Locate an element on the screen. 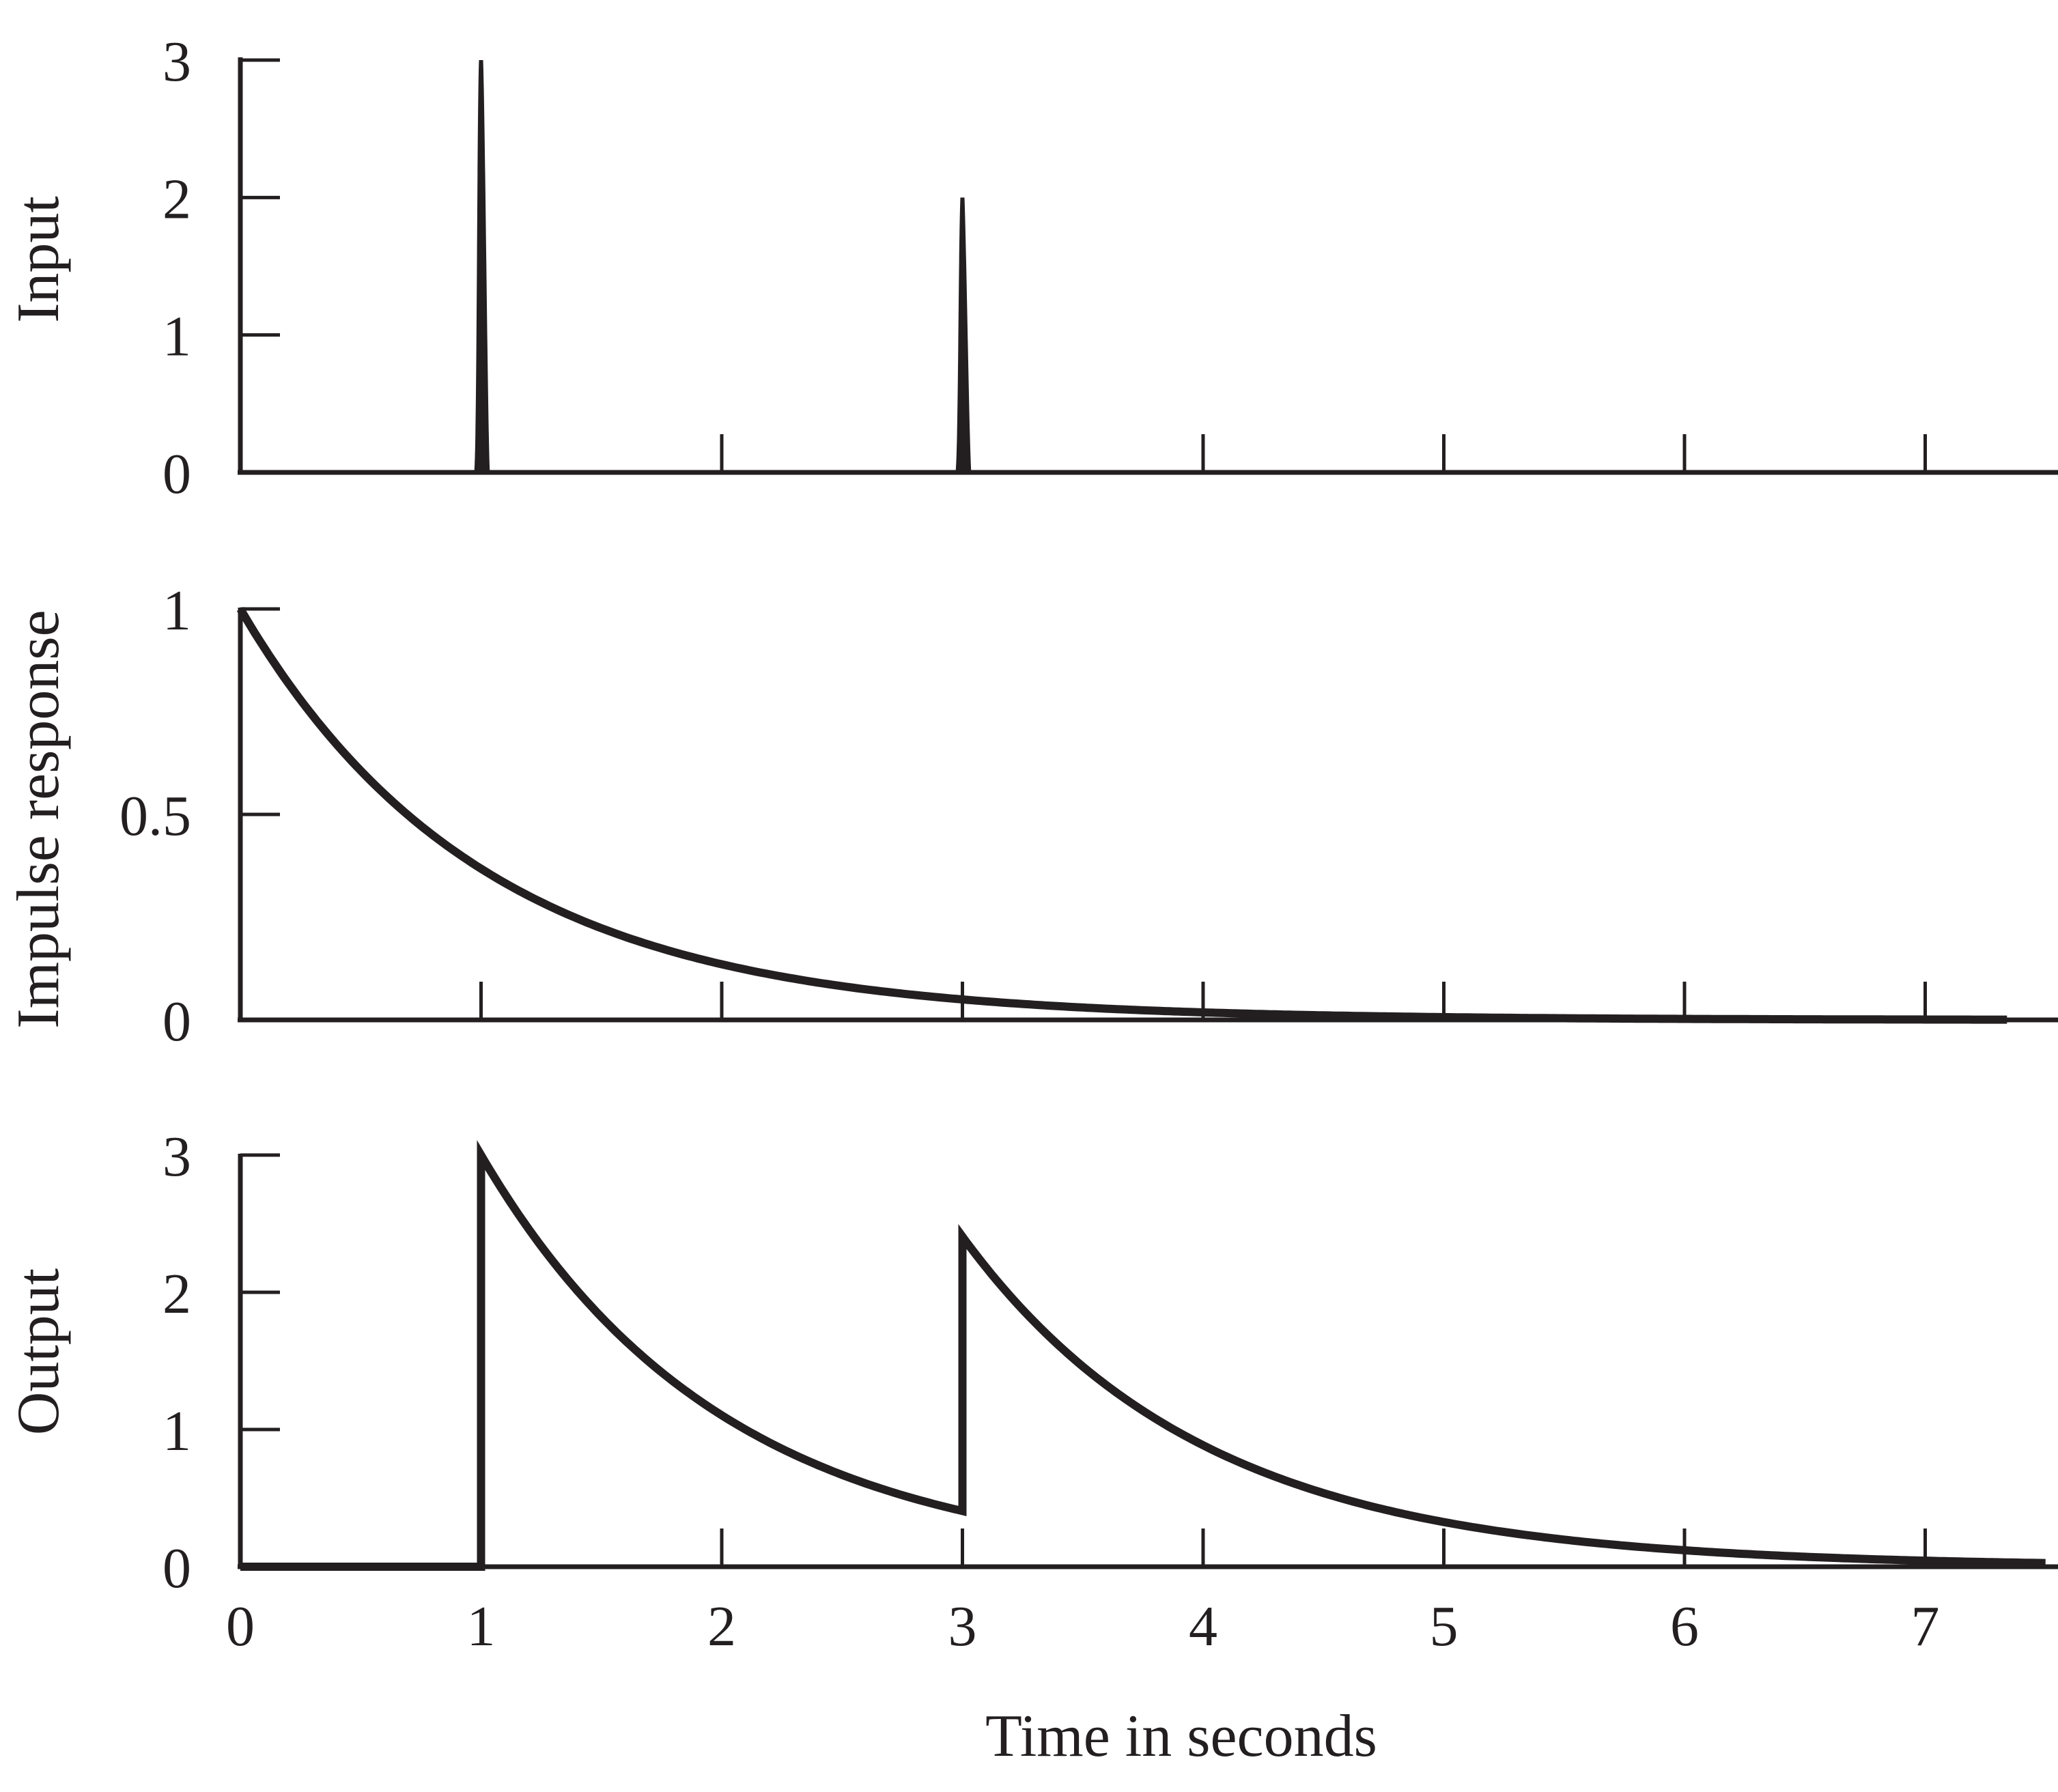  y-axis-title-impulse-response: Impulse response is located at coordinates (38, 819).